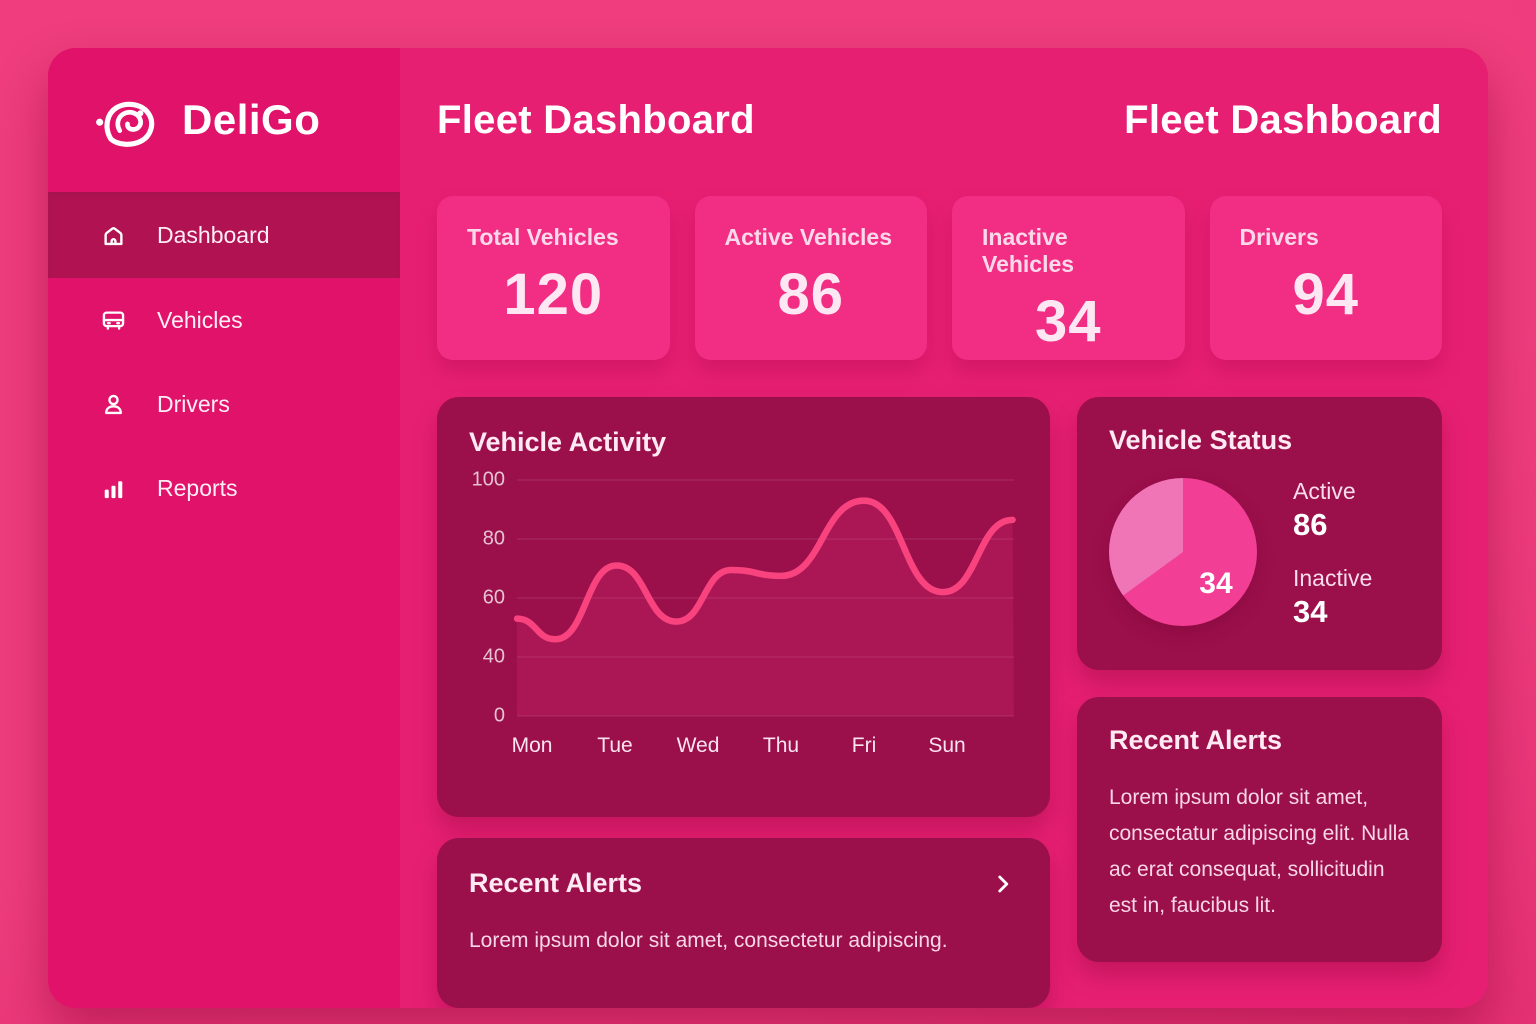 This screenshot has width=1536, height=1024. What do you see at coordinates (1201, 440) in the screenshot?
I see `card-title: Vehicle Status` at bounding box center [1201, 440].